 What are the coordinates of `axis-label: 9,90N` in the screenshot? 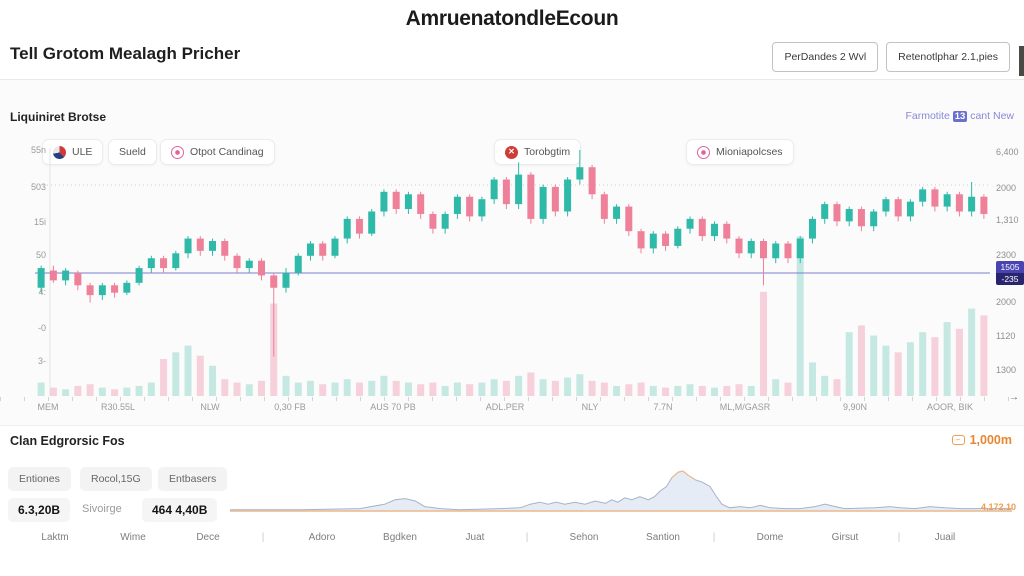 It's located at (855, 407).